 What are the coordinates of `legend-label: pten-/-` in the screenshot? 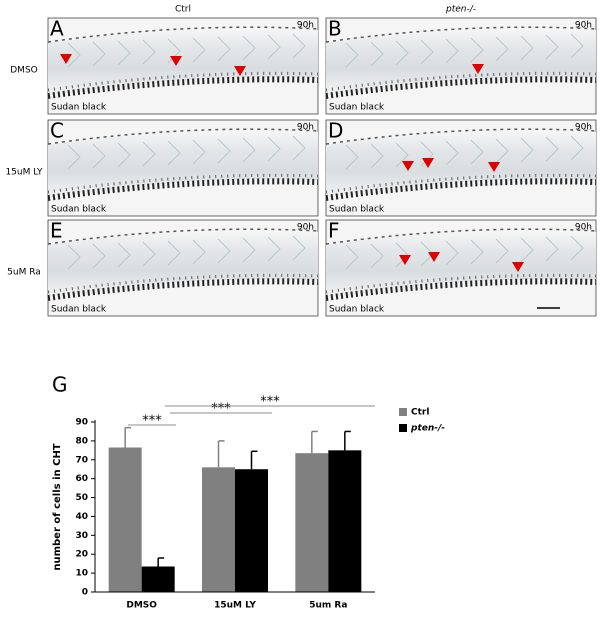 It's located at (427, 429).